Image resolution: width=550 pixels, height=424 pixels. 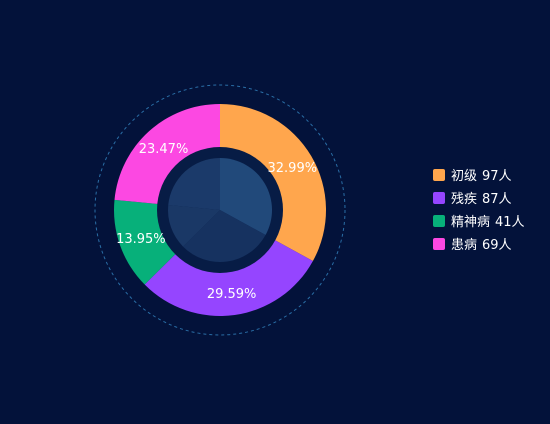 What do you see at coordinates (497, 245) in the screenshot?
I see `legend-value: 69人` at bounding box center [497, 245].